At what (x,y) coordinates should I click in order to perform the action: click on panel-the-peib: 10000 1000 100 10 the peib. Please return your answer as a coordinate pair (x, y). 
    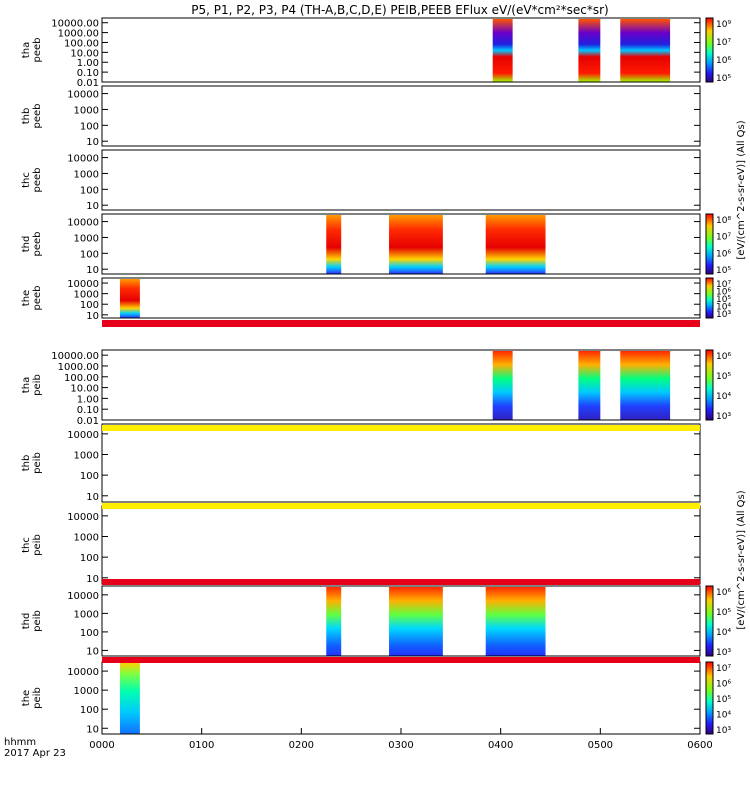
    Looking at the image, I should click on (361, 698).